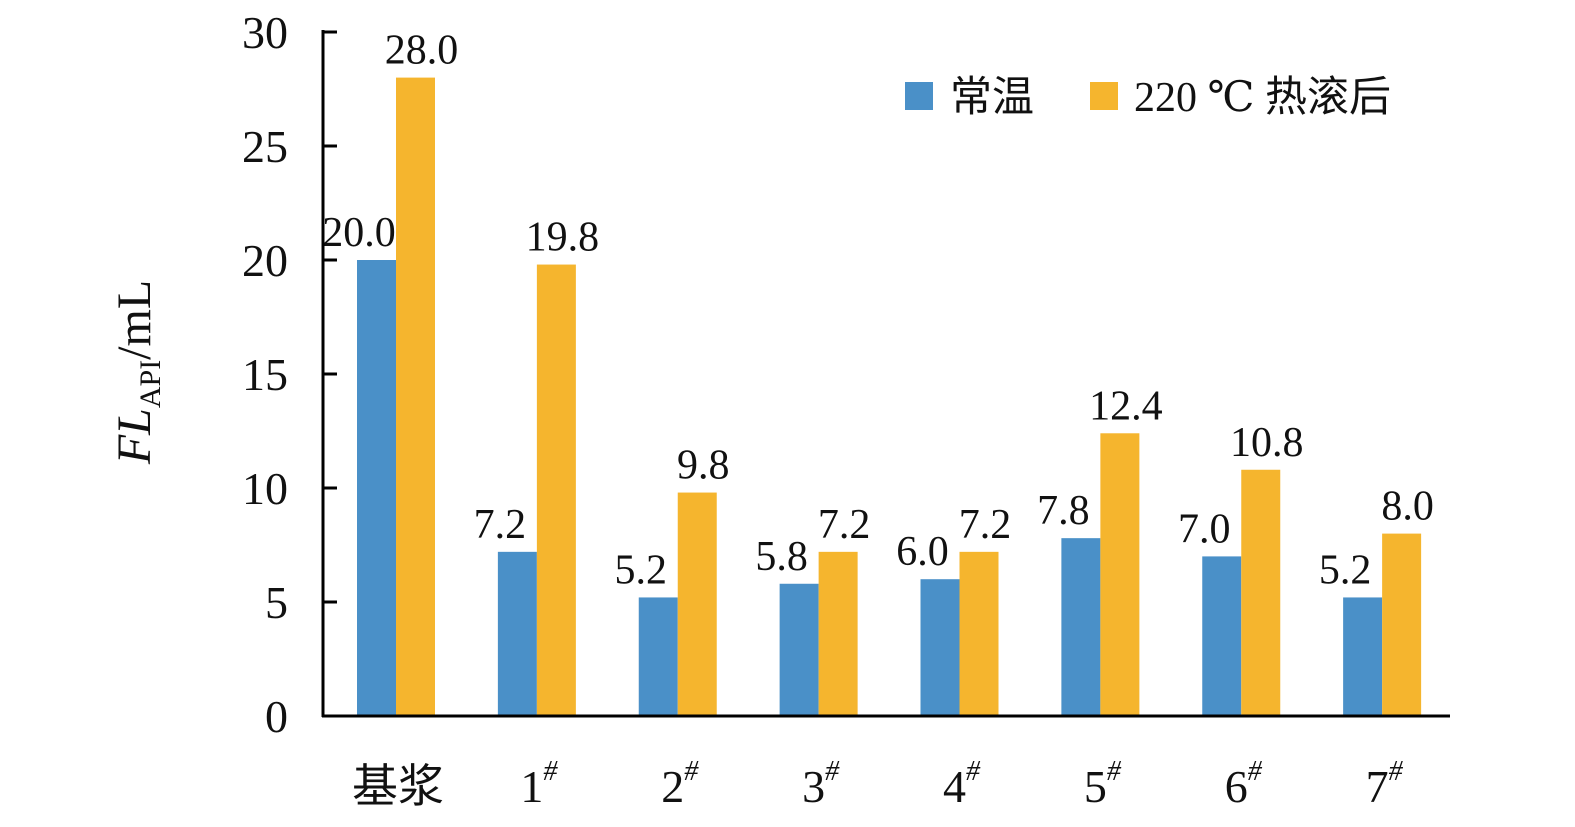  What do you see at coordinates (398, 786) in the screenshot?
I see `x-tick-label: 基浆` at bounding box center [398, 786].